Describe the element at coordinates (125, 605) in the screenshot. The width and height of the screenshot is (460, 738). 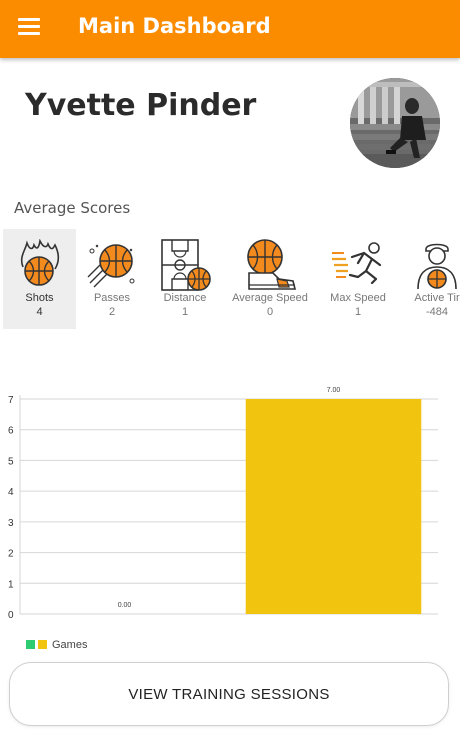
I see `bar-value-label: 0.00` at that location.